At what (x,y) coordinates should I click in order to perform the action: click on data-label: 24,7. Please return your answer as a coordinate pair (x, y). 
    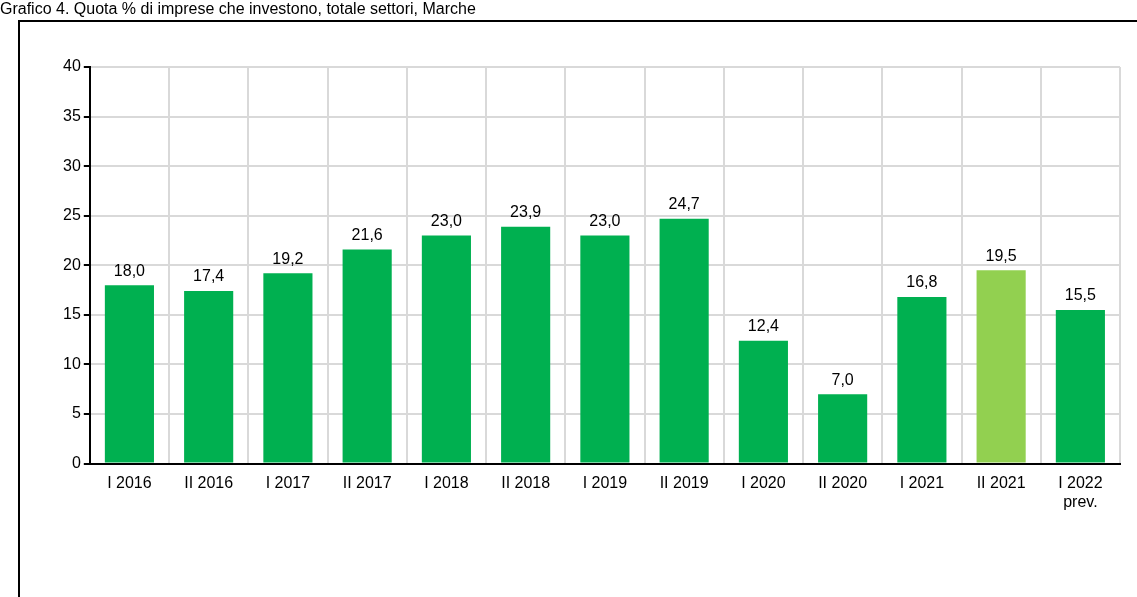
    Looking at the image, I should click on (684, 204).